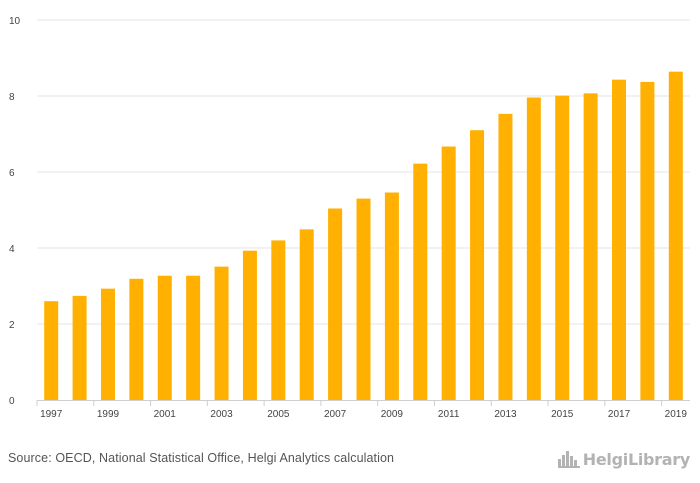 This screenshot has width=700, height=483. What do you see at coordinates (15, 21) in the screenshot?
I see `y-tick-label: 10` at bounding box center [15, 21].